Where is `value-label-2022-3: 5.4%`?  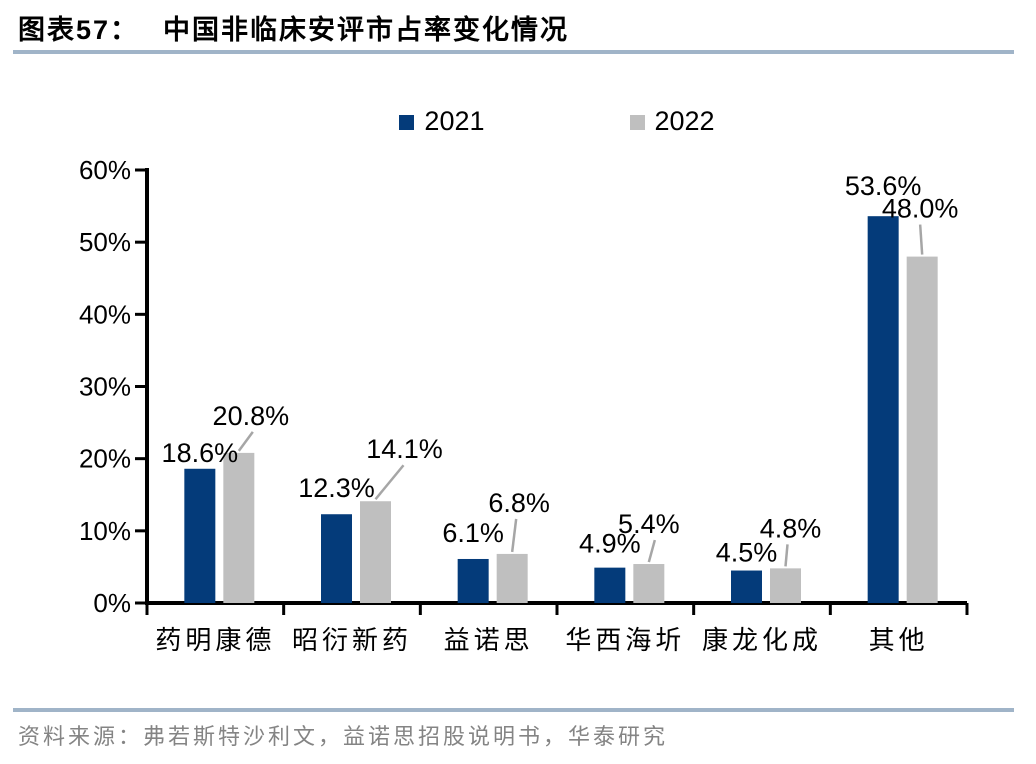
value-label-2022-3: 5.4% is located at coordinates (649, 524).